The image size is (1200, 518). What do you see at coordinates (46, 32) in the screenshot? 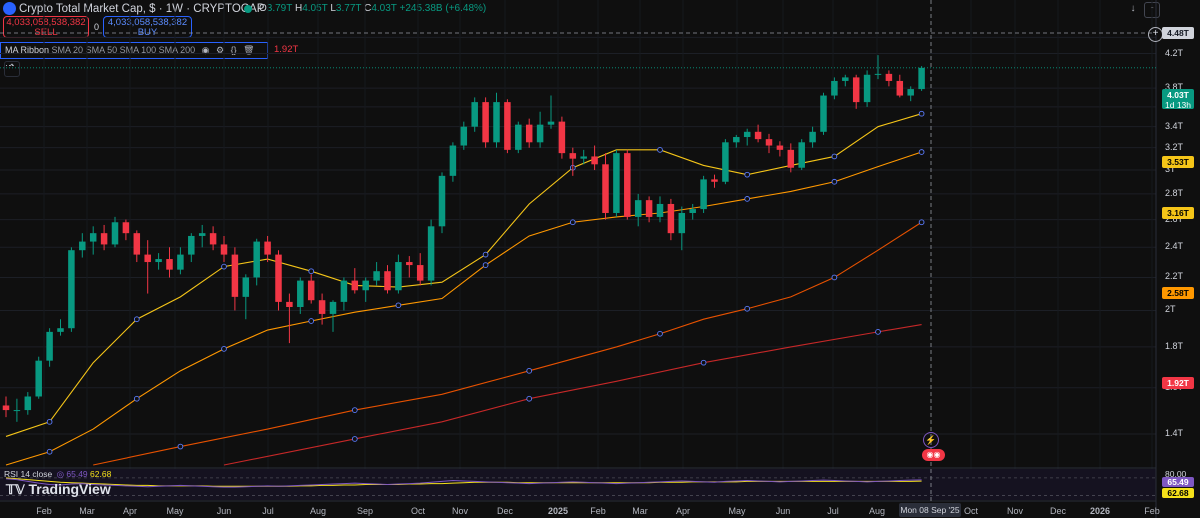
I see `sell-label: SELL` at bounding box center [46, 32].